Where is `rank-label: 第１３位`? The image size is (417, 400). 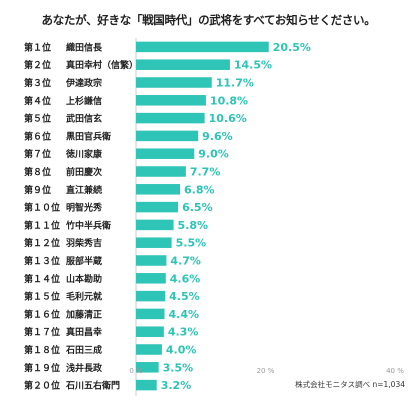 rank-label: 第１３位 is located at coordinates (42, 261).